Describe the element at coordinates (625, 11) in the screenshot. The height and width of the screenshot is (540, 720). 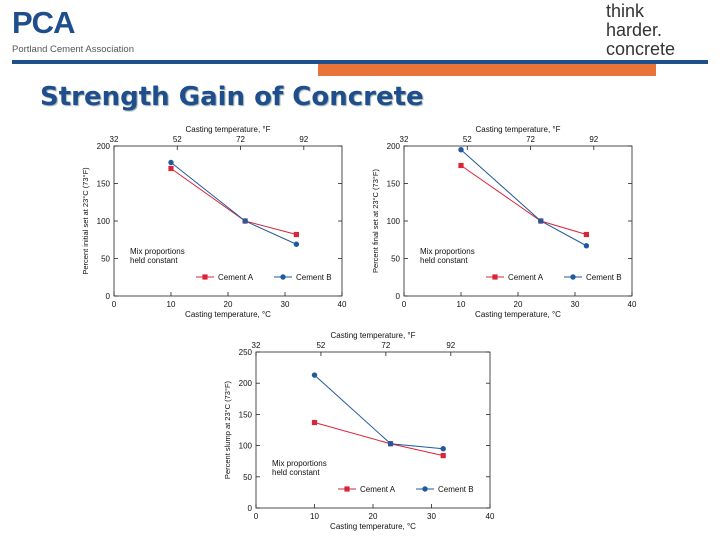
I see `logo-line-think: think` at that location.